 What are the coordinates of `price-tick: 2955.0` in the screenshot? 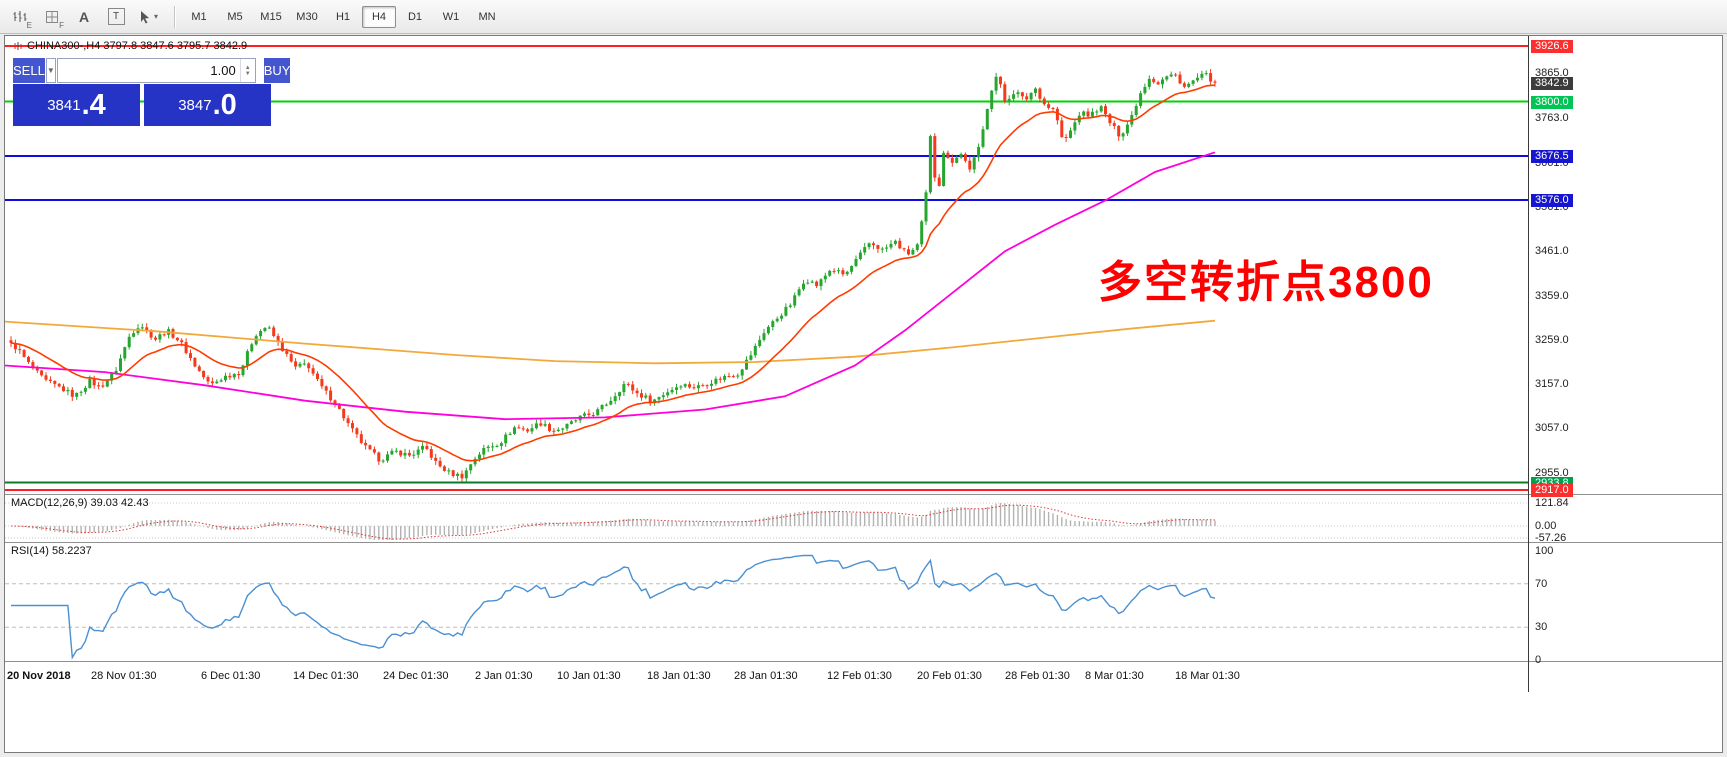 It's located at (1552, 473).